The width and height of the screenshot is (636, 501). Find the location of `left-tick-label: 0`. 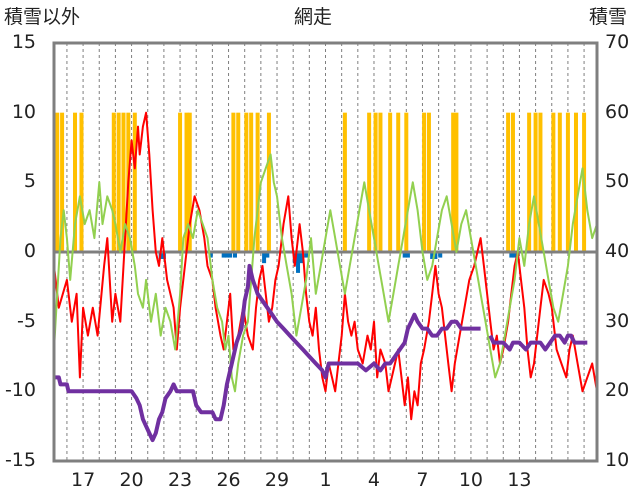

left-tick-label: 0 is located at coordinates (29, 251).